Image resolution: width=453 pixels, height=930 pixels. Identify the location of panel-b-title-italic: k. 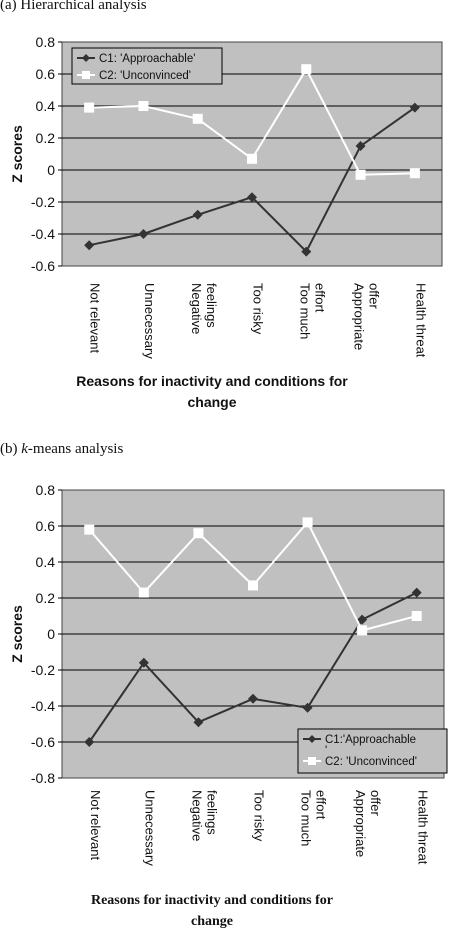
(24, 449).